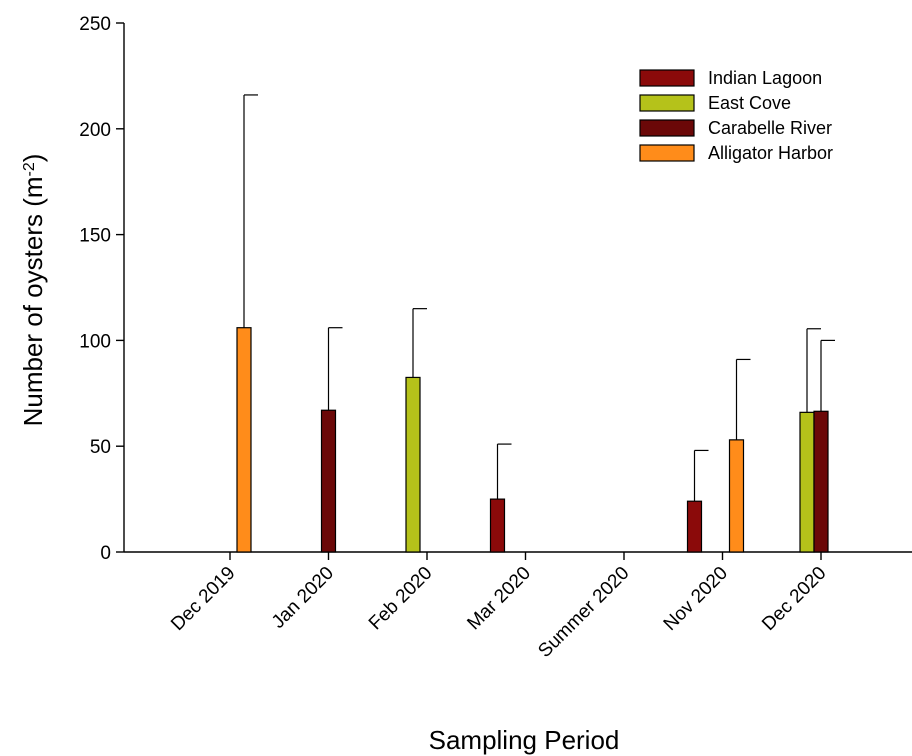 This screenshot has height=756, width=912. I want to click on y-tick-label: 100, so click(95, 341).